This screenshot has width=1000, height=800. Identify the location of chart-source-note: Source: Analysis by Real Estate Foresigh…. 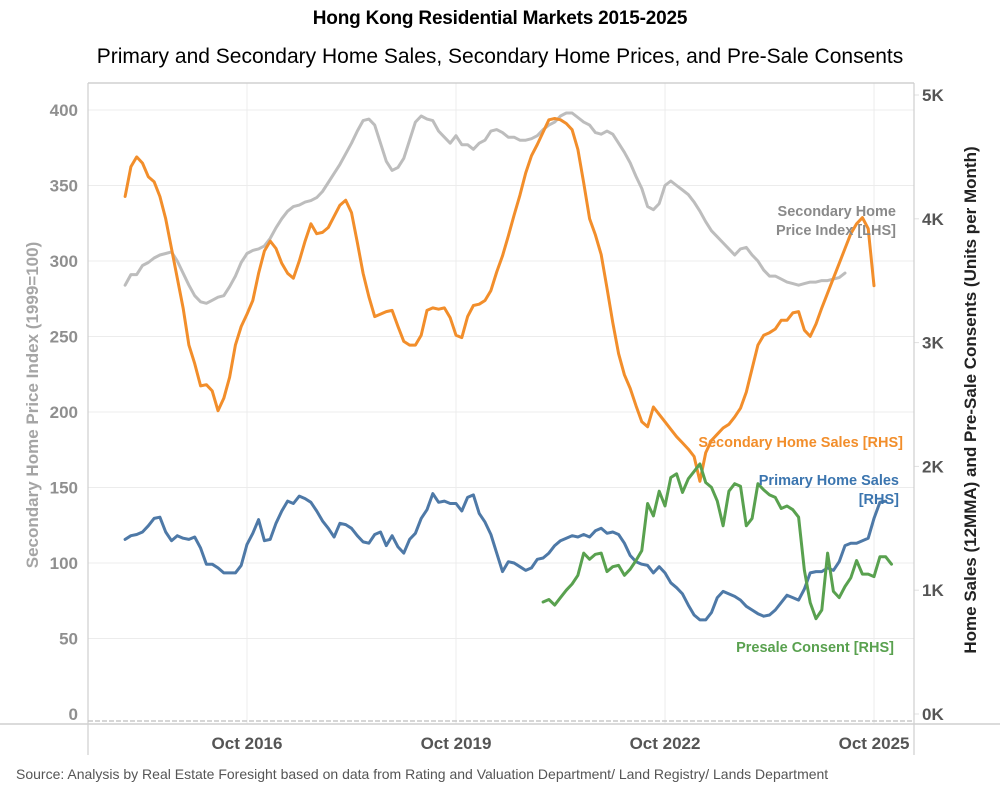
(422, 774).